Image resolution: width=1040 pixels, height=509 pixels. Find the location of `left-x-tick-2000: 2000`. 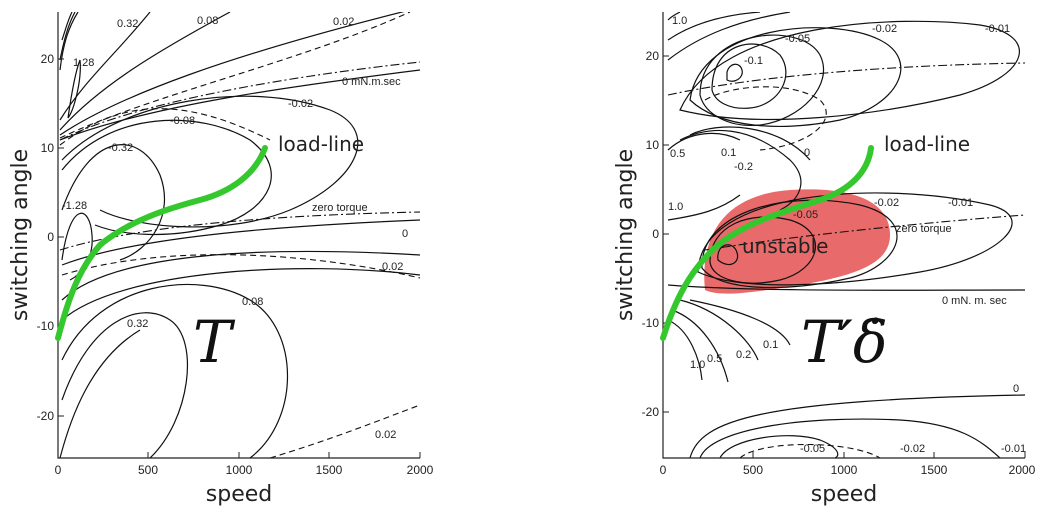

left-x-tick-2000: 2000 is located at coordinates (420, 470).